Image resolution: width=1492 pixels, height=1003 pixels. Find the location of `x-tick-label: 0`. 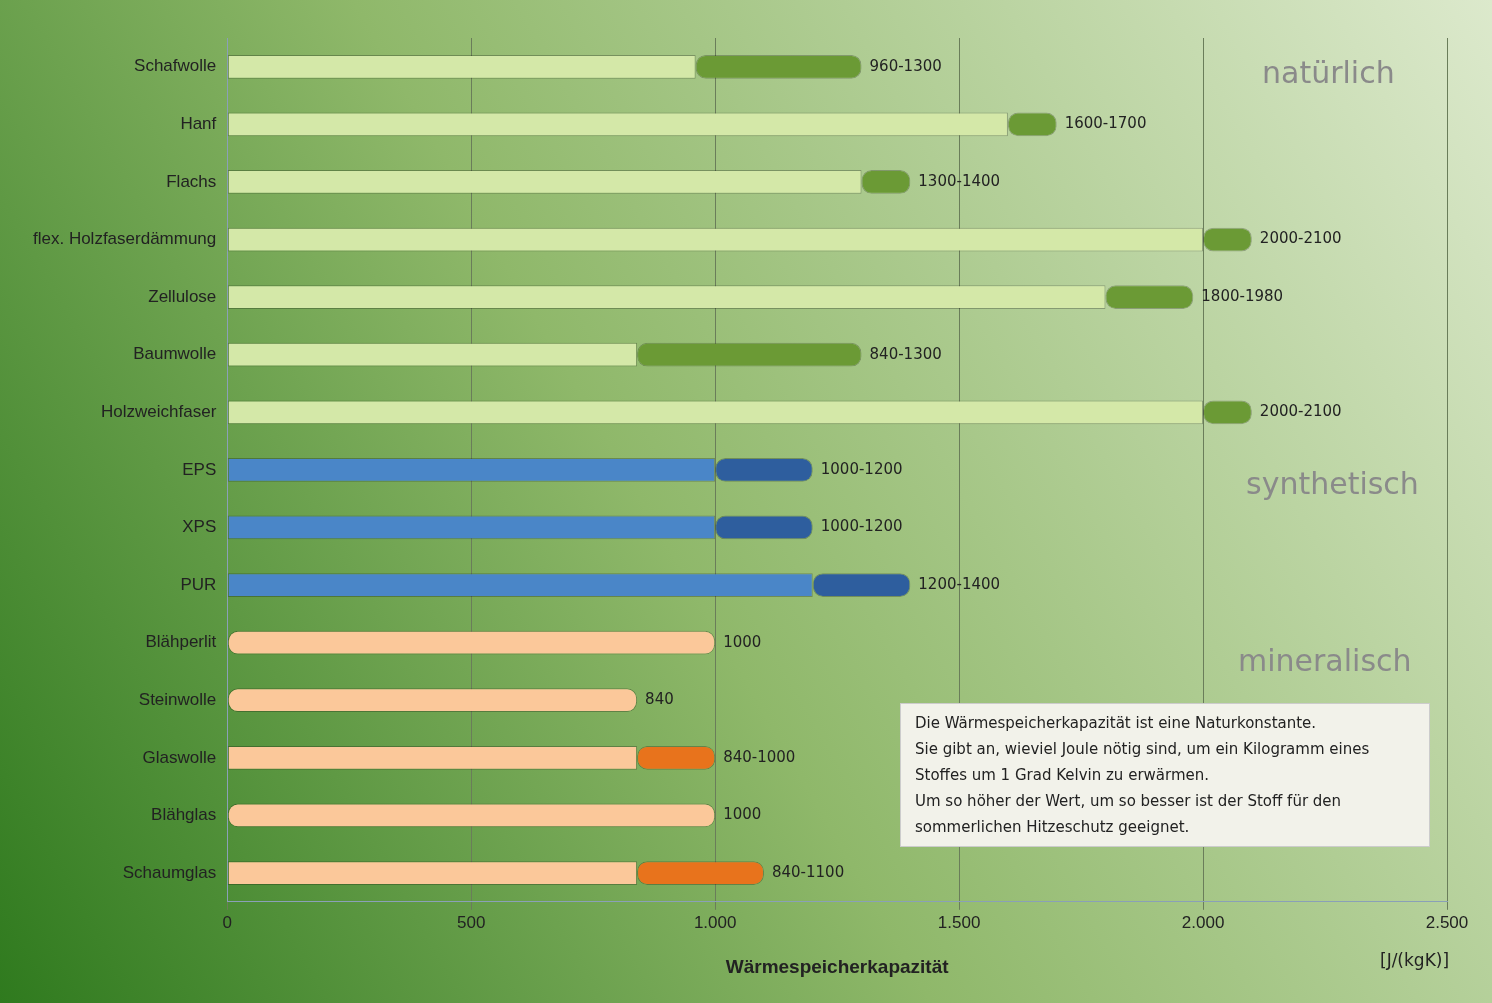

x-tick-label: 0 is located at coordinates (227, 922).